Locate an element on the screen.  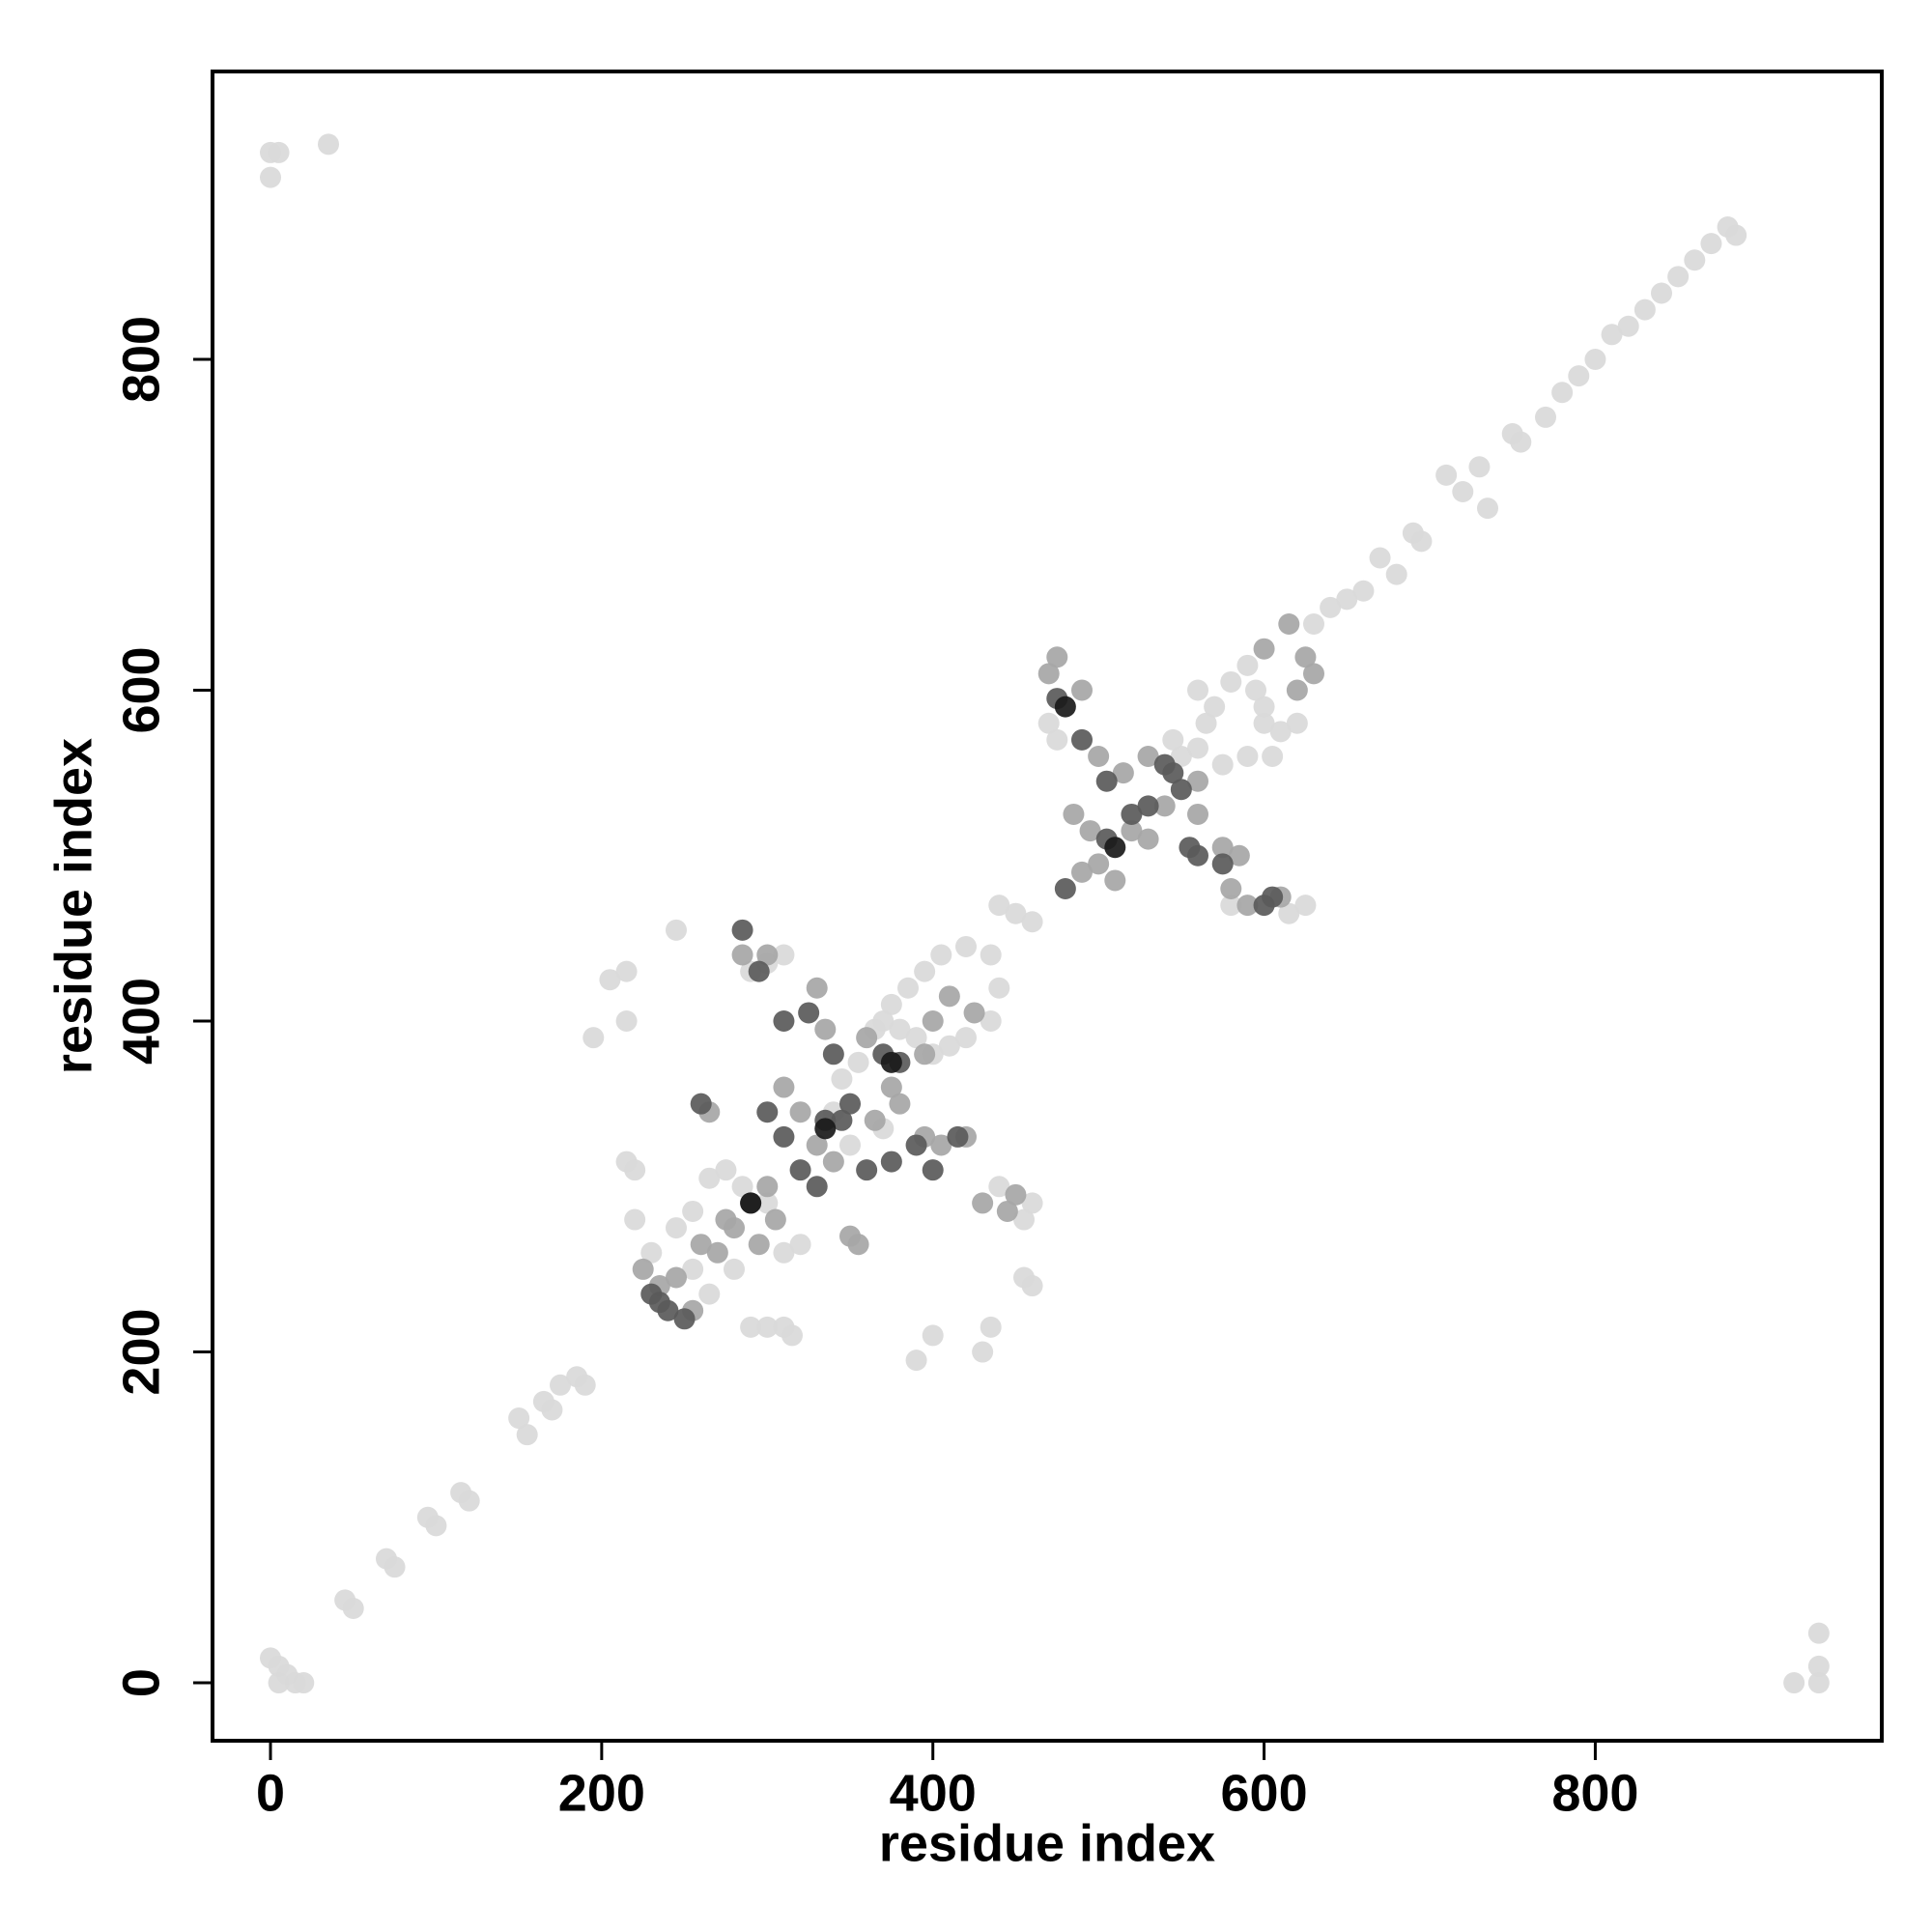
x-tick-label: 400 is located at coordinates (933, 1793).